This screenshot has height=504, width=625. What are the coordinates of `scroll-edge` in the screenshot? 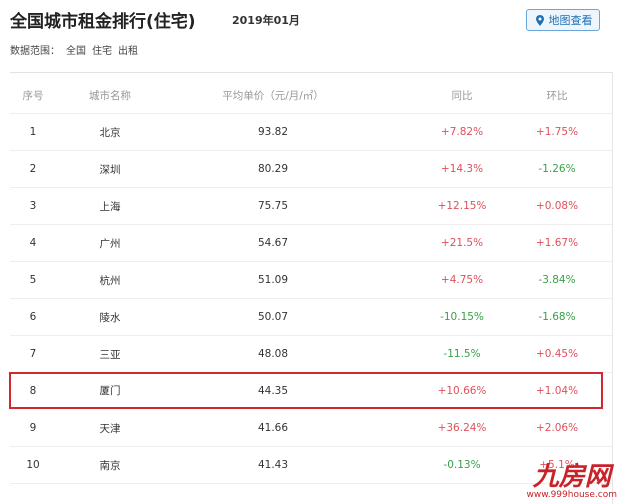 It's located at (612, 288).